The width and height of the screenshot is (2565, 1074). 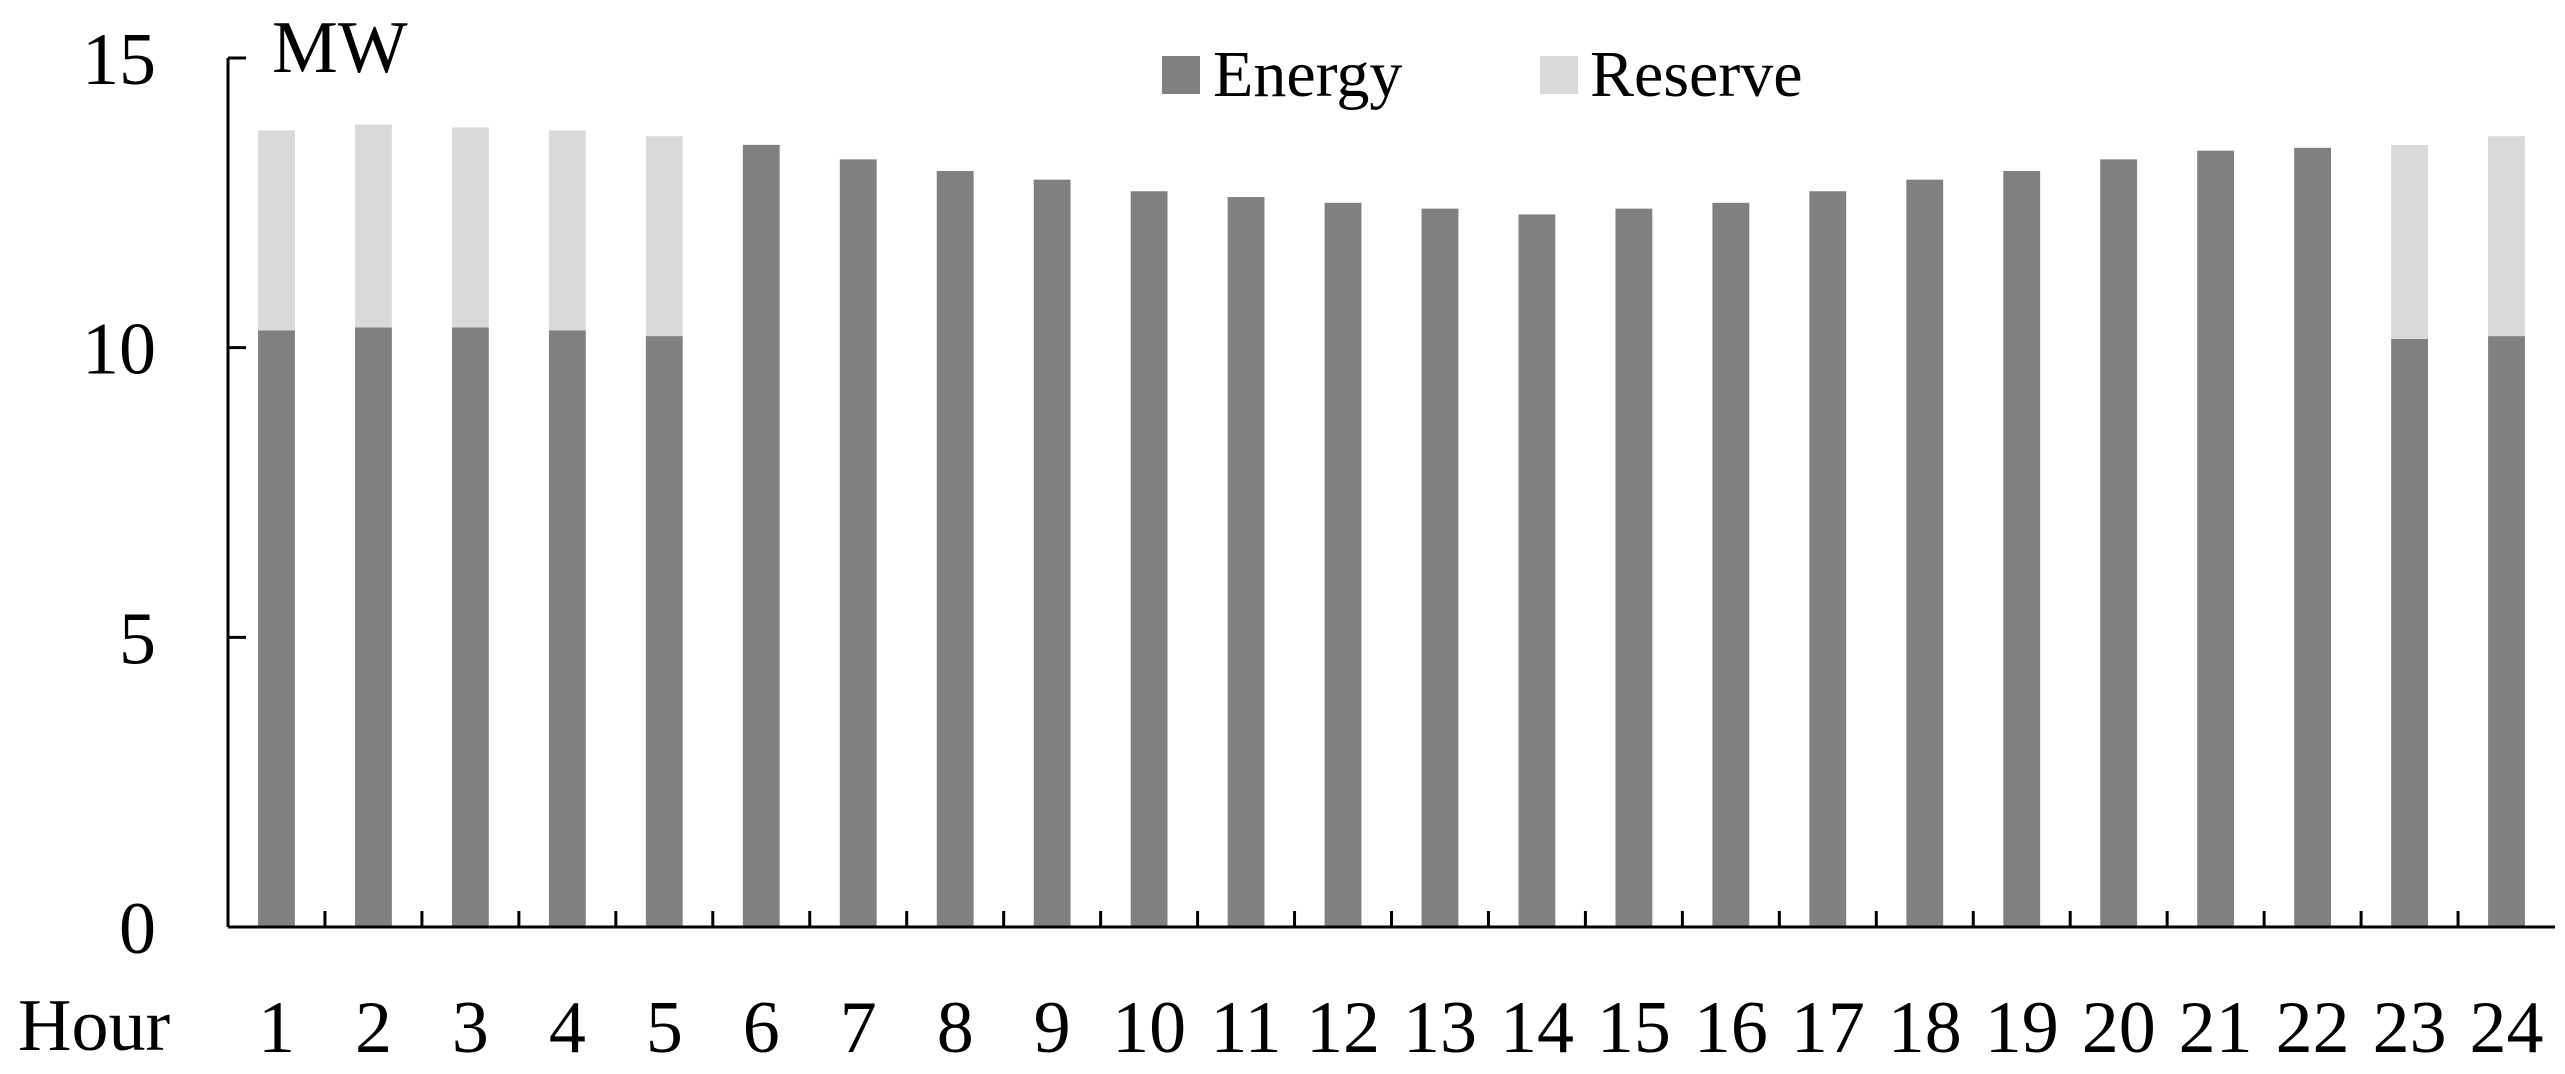 What do you see at coordinates (1925, 1028) in the screenshot?
I see `x-tick-label-18: 18` at bounding box center [1925, 1028].